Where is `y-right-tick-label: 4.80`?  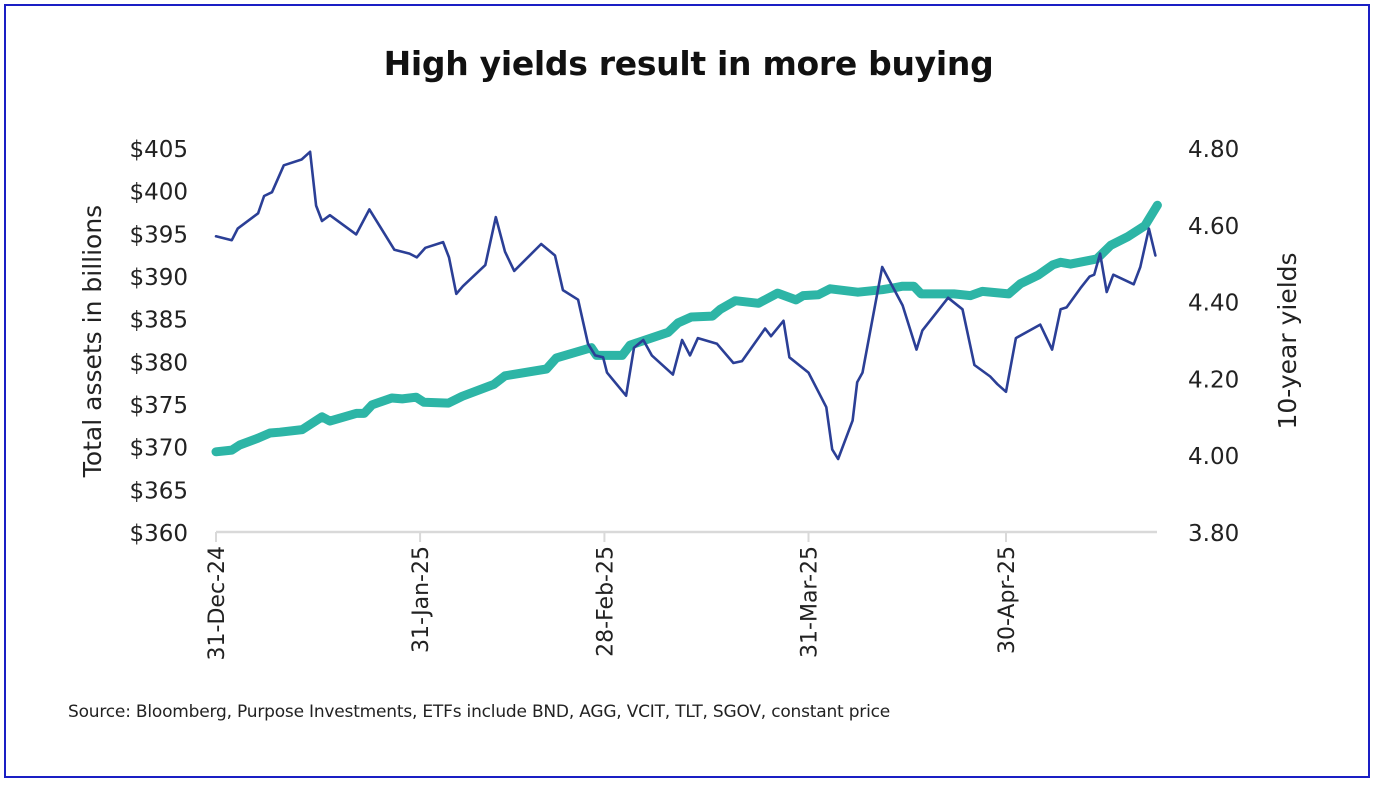 y-right-tick-label: 4.80 is located at coordinates (1213, 150).